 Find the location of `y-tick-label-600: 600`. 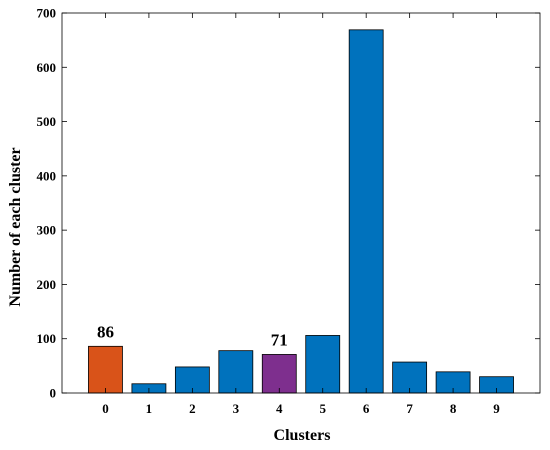

y-tick-label-600: 600 is located at coordinates (47, 67).